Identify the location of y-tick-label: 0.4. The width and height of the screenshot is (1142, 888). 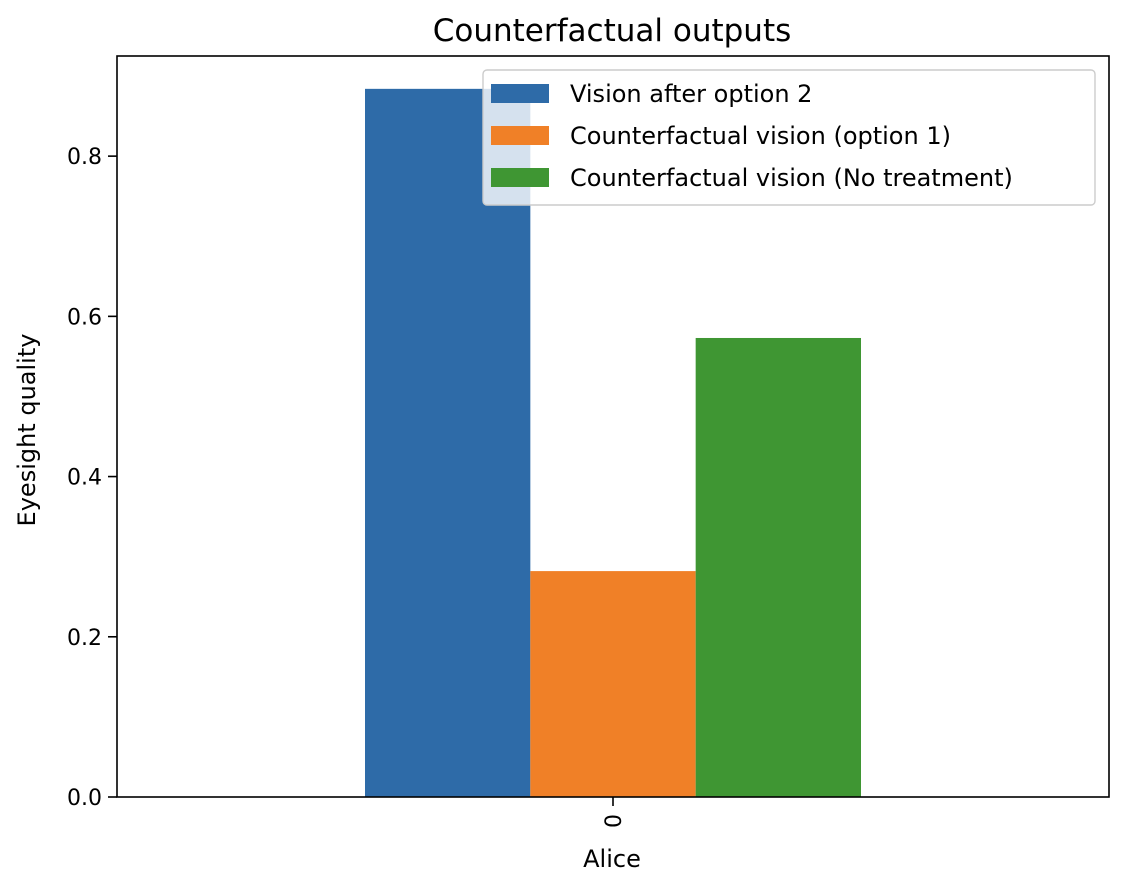
(84, 478).